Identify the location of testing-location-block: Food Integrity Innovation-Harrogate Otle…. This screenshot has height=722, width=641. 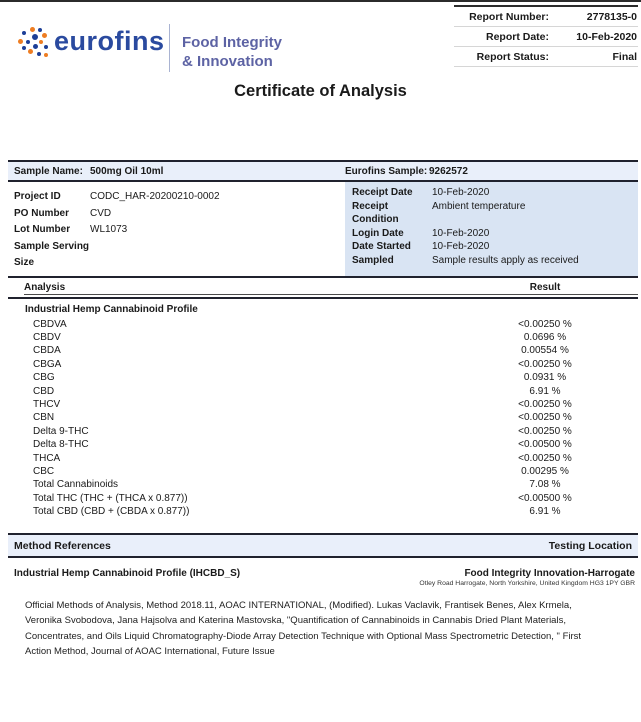
(527, 577).